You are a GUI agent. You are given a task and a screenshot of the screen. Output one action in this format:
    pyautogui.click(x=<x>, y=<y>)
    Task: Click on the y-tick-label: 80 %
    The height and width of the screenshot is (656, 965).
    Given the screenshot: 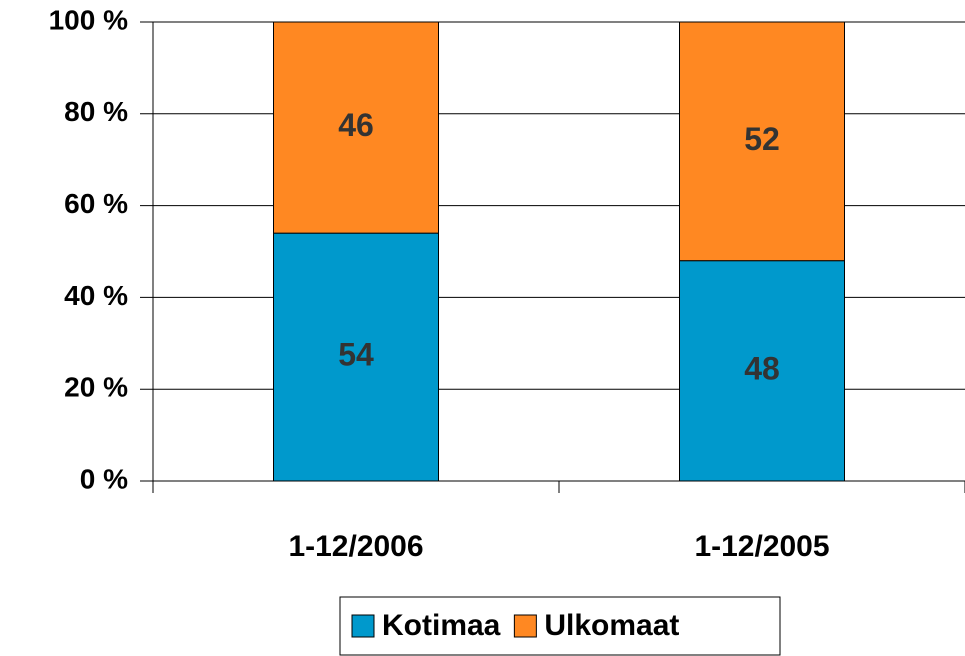 What is the action you would take?
    pyautogui.click(x=96, y=111)
    